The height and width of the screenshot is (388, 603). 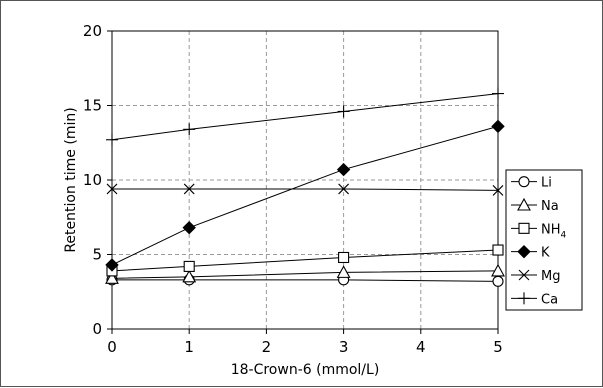 I want to click on legend-label-ca: Ca, so click(x=549, y=299).